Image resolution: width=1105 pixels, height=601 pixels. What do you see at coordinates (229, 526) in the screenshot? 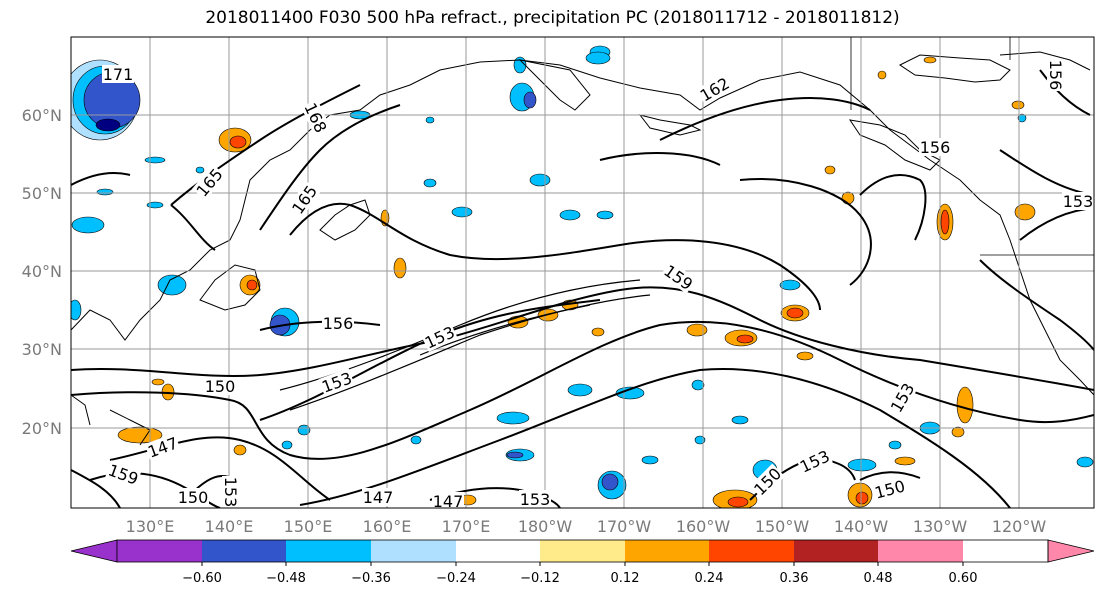
I see `lon-label: 140°E` at bounding box center [229, 526].